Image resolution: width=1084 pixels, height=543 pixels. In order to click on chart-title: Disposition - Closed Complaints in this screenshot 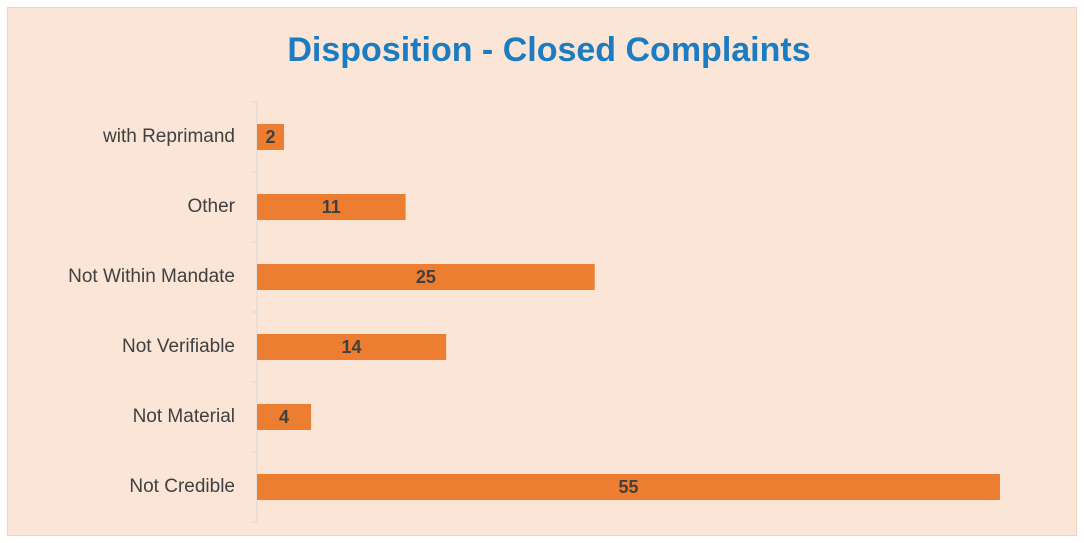, I will do `click(548, 50)`.